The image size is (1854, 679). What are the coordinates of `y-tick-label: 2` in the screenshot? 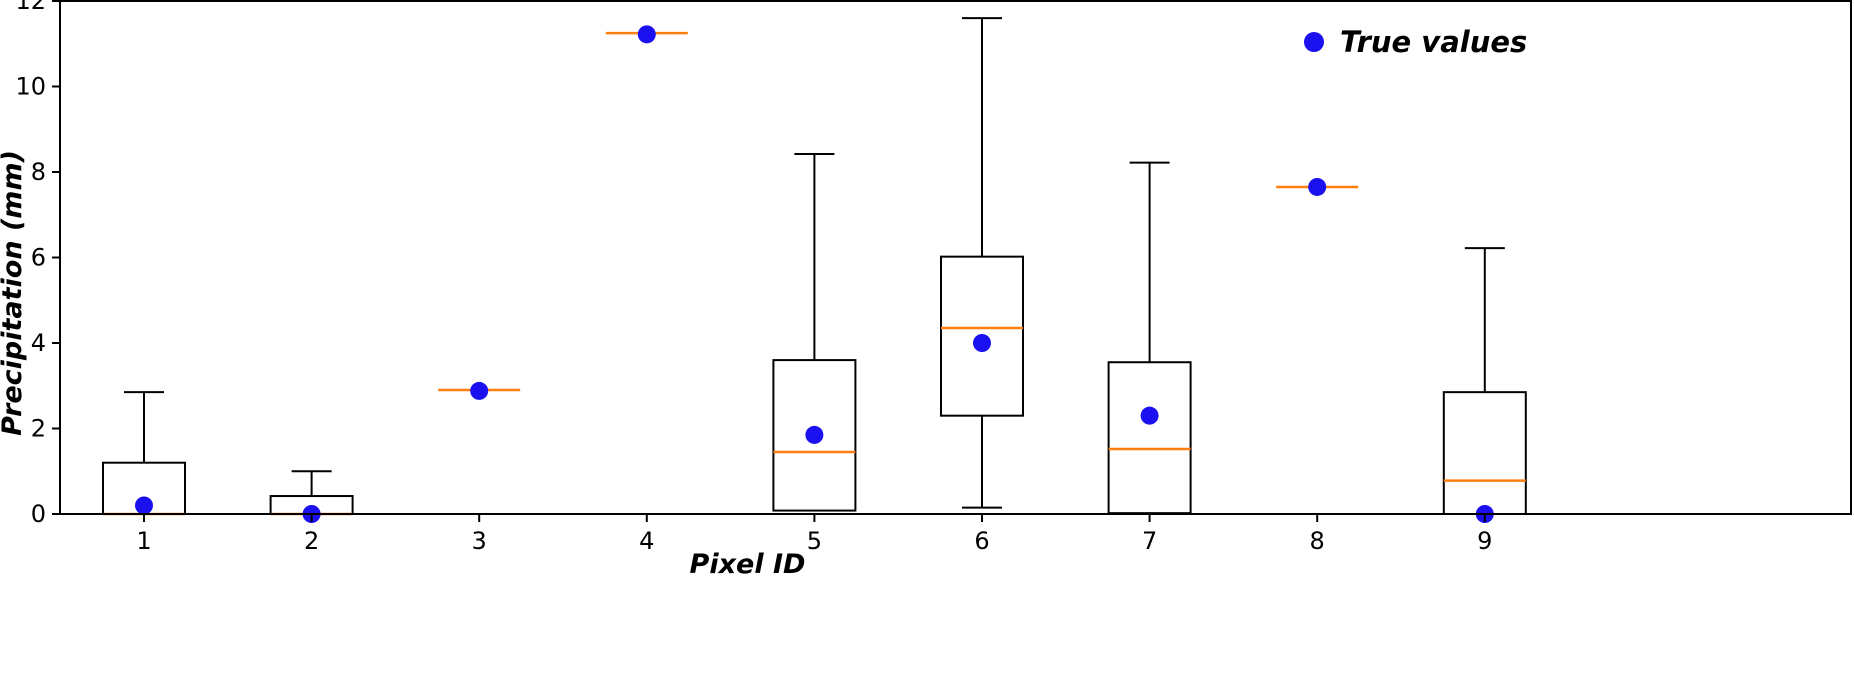 It's located at (38, 429).